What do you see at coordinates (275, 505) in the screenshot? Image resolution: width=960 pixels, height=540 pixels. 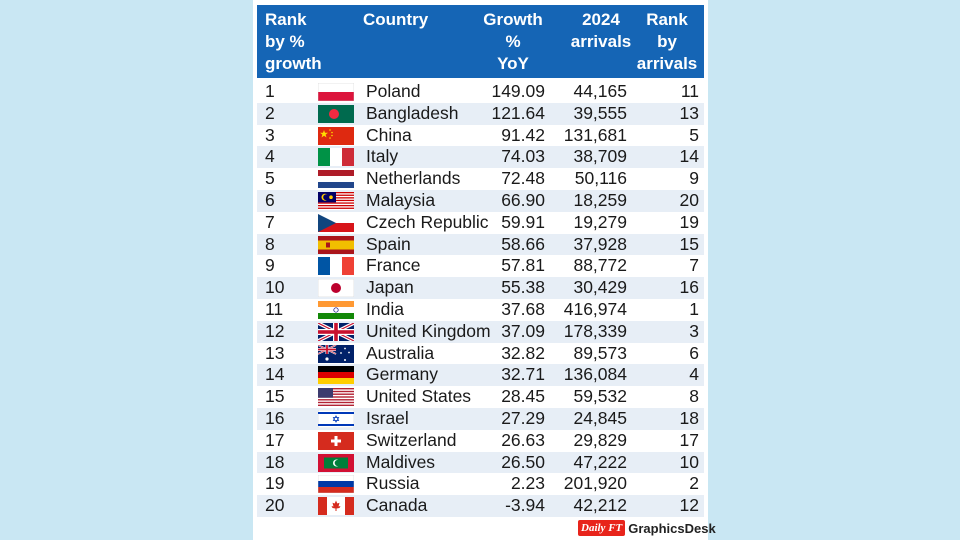 I see `rank-cell: 20` at bounding box center [275, 505].